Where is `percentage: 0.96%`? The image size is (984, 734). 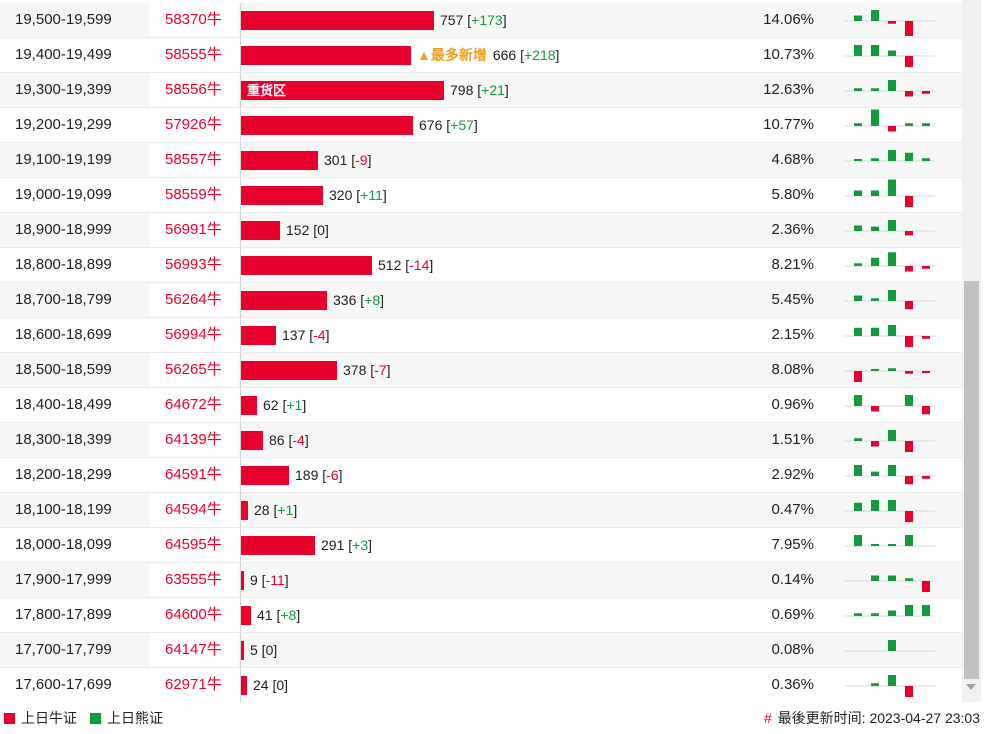
percentage: 0.96% is located at coordinates (792, 404).